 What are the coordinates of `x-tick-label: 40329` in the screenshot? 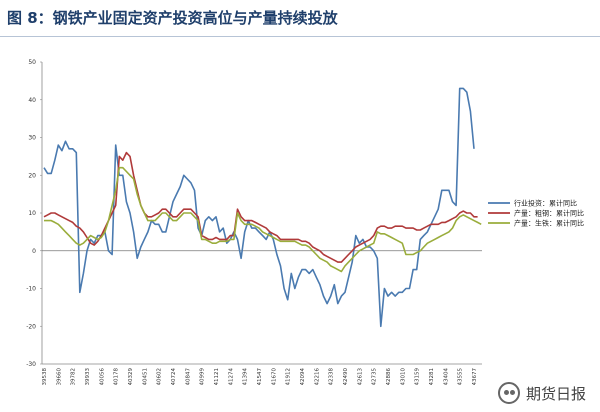 It's located at (131, 376).